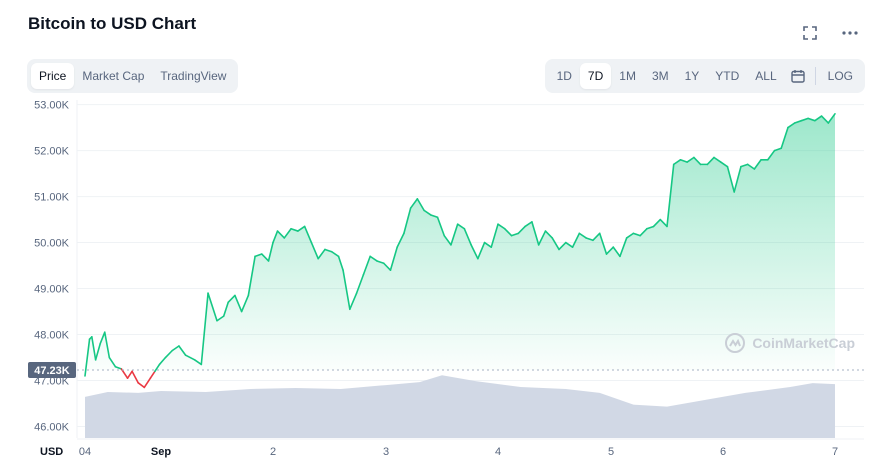 This screenshot has height=466, width=885. I want to click on range-1y: 1Y, so click(692, 76).